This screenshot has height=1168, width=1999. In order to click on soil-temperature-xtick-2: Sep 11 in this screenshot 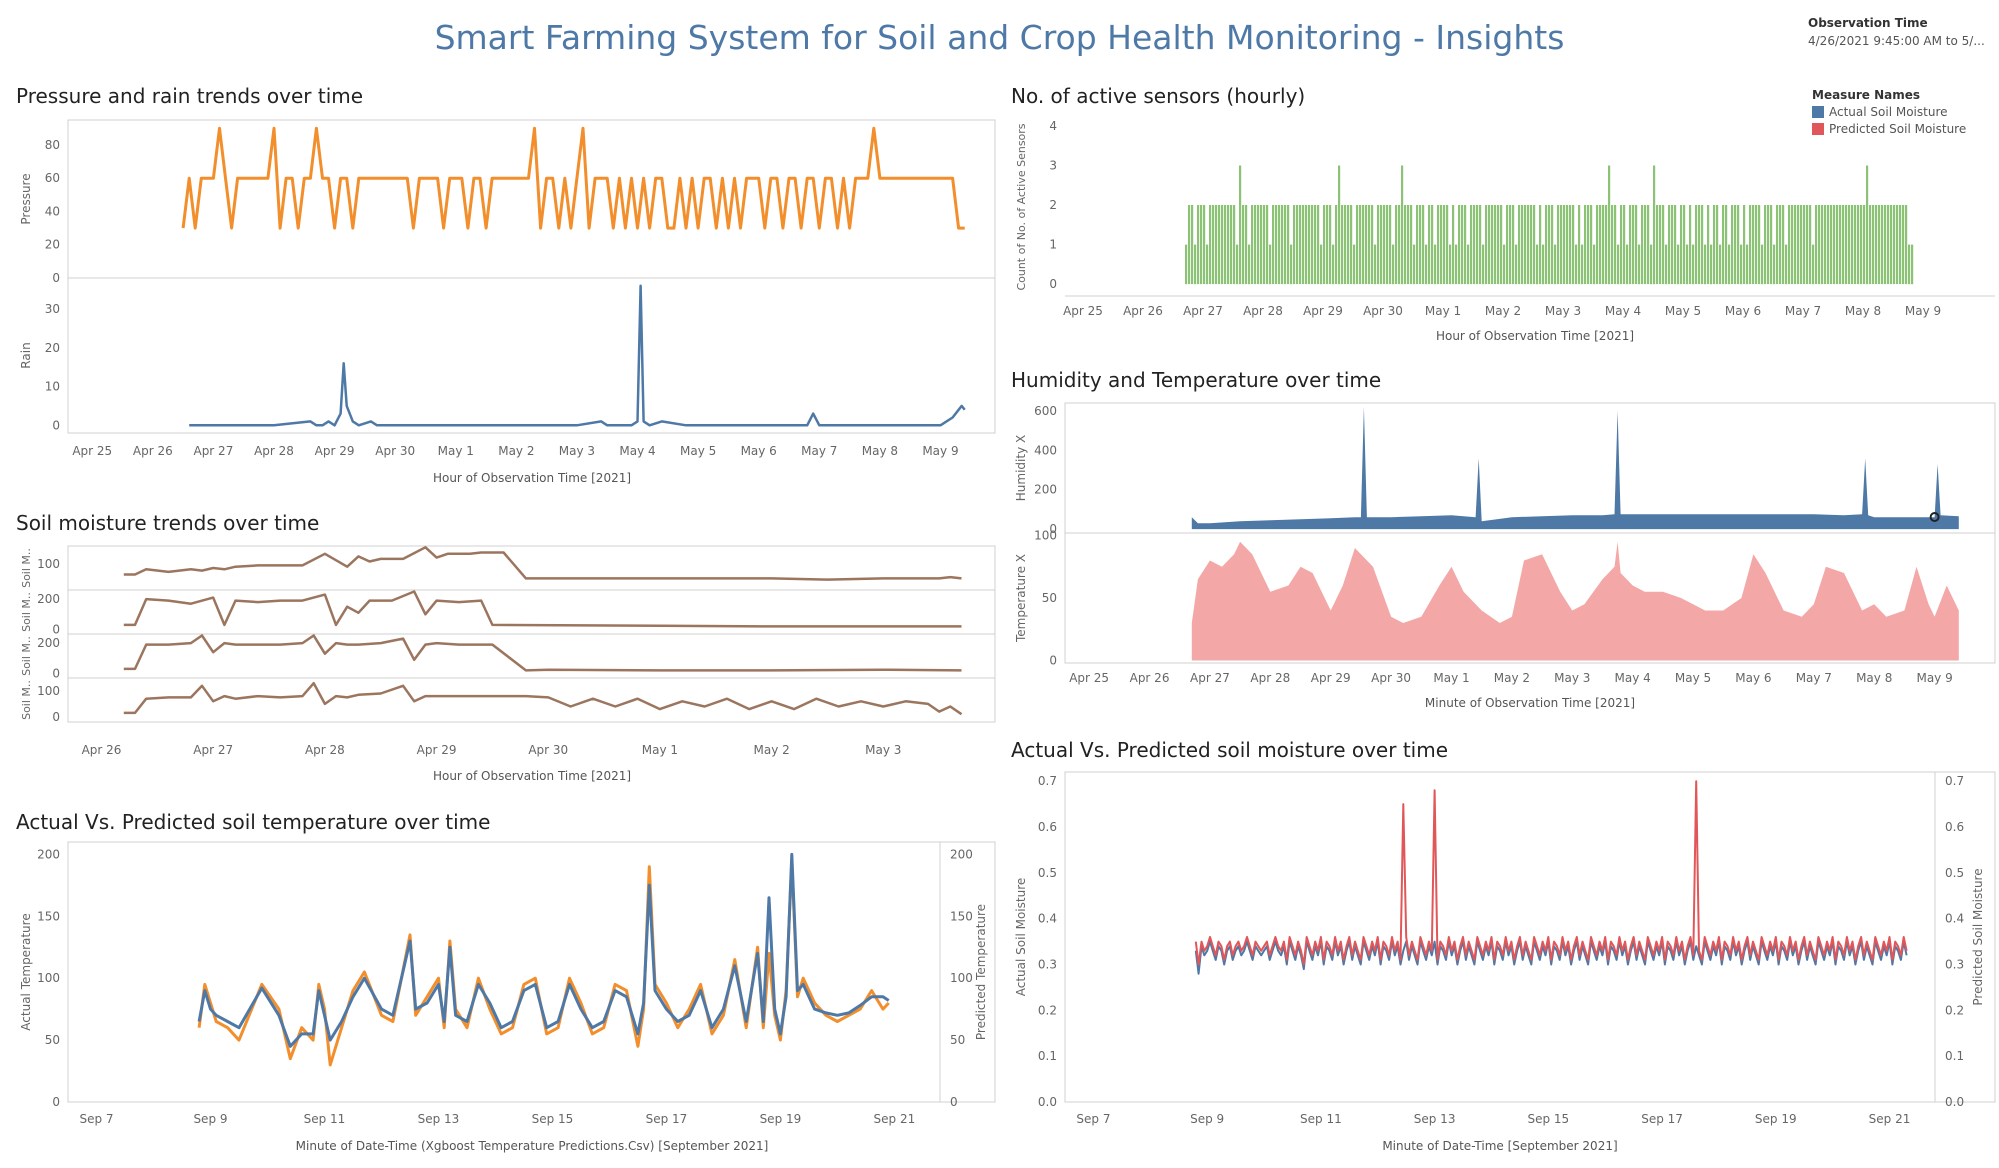, I will do `click(325, 1119)`.